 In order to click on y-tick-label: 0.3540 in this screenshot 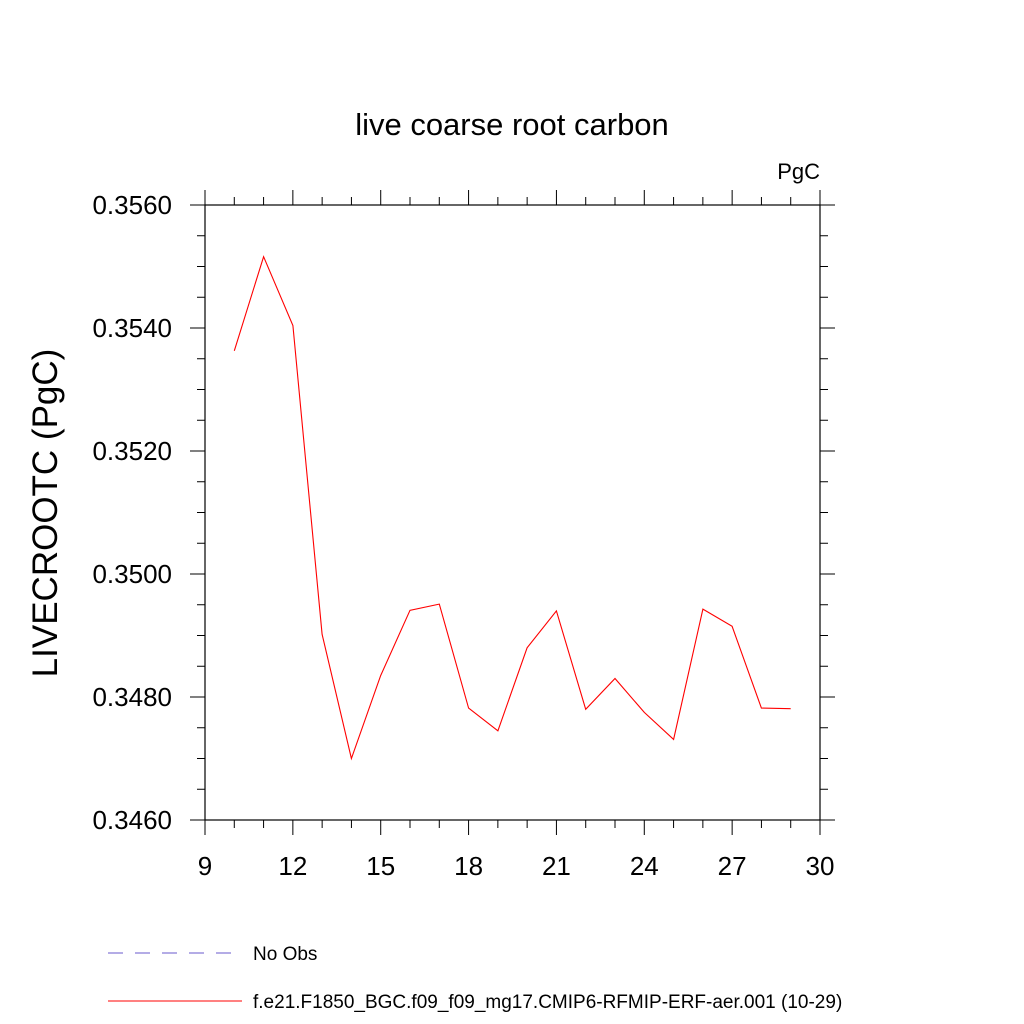, I will do `click(132, 328)`.